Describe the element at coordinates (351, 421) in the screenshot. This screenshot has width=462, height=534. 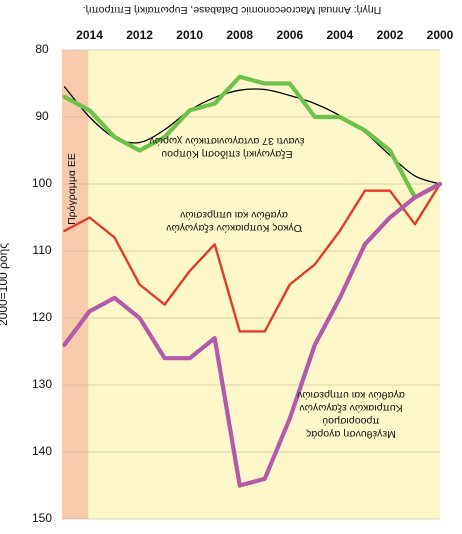
I see `purple-series-sublabel-1: προορισμού` at that location.